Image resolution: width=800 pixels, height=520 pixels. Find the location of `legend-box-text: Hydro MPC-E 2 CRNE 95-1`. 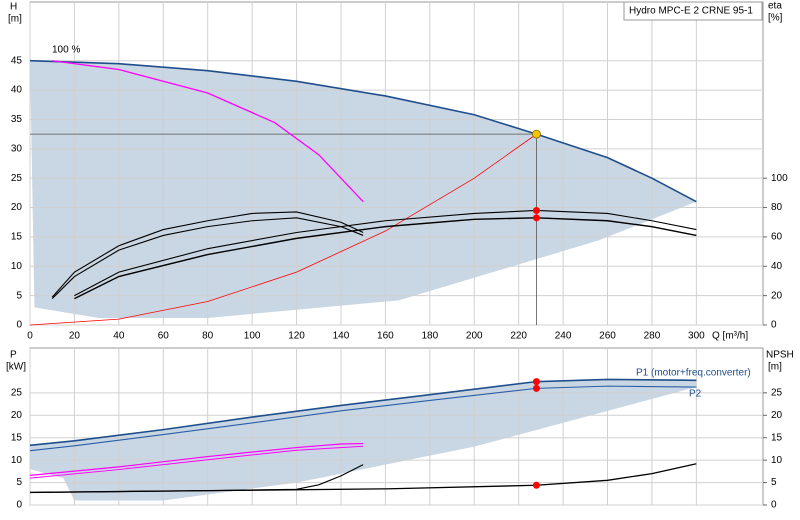

legend-box-text: Hydro MPC-E 2 CRNE 95-1 is located at coordinates (691, 11).